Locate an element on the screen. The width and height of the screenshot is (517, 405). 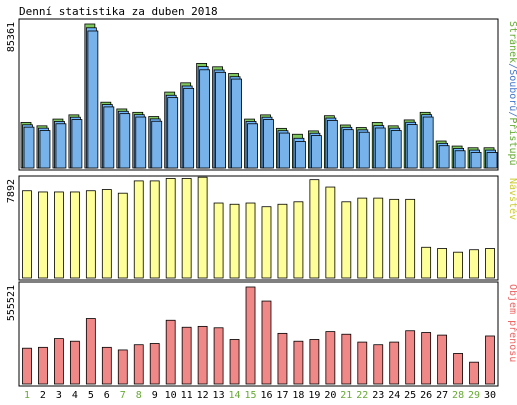
x-tick-label-day-27: 27 is located at coordinates (442, 395).